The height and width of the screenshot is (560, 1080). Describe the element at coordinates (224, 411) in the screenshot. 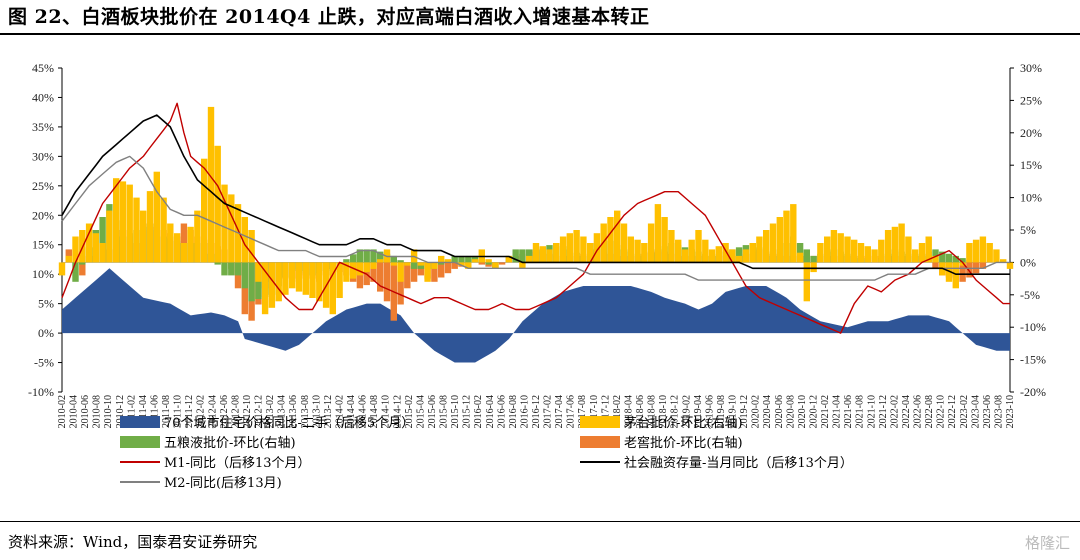

I see `x-tick-label: 2012-06` at that location.